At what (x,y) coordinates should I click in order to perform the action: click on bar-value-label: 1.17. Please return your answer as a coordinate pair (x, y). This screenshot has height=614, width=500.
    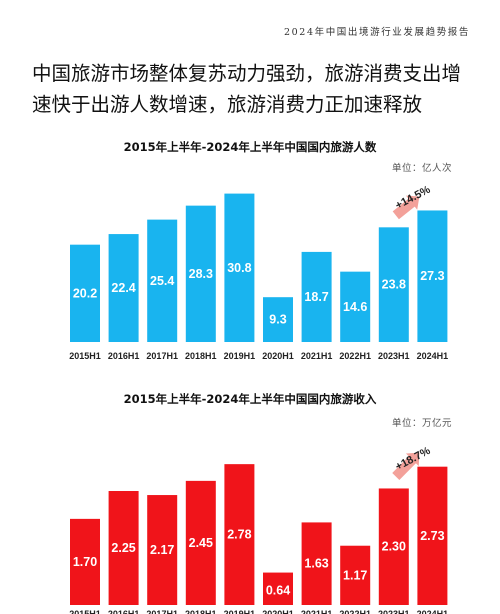
    Looking at the image, I should click on (355, 575).